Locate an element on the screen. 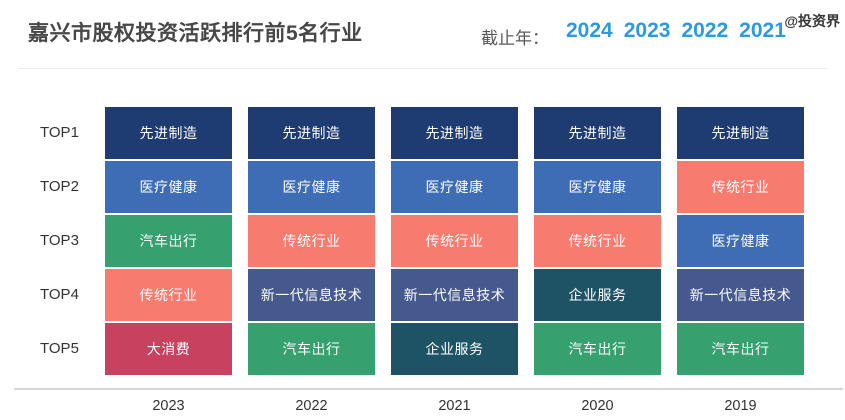 This screenshot has width=845, height=420. x-axis-year-label: 2022 is located at coordinates (311, 406).